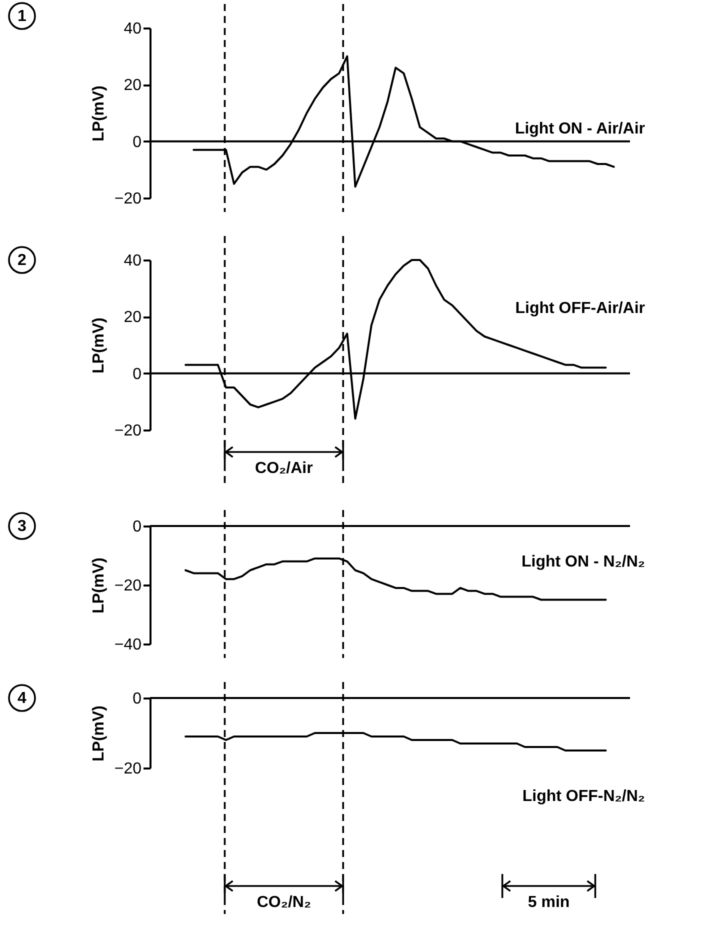 This screenshot has width=701, height=941. I want to click on text: 4, so click(22, 698).